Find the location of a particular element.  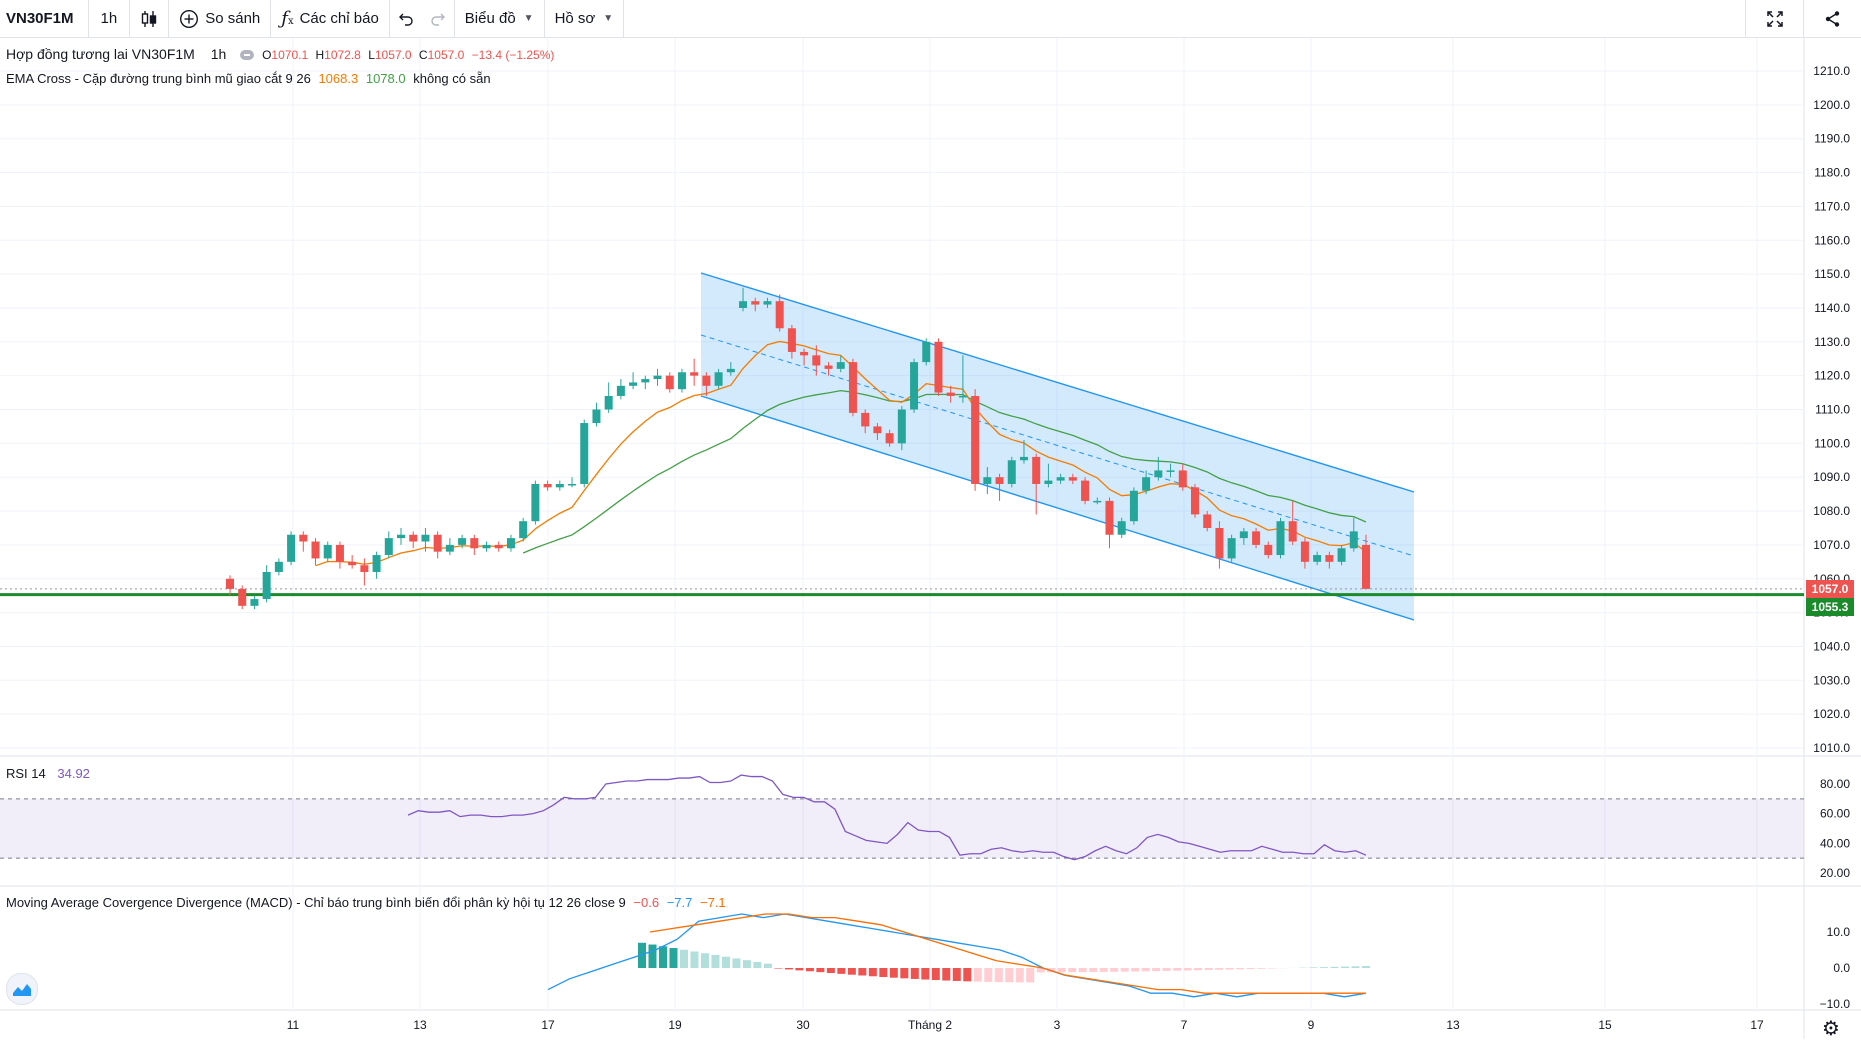

gear-icon: ⚙ is located at coordinates (1831, 1028).